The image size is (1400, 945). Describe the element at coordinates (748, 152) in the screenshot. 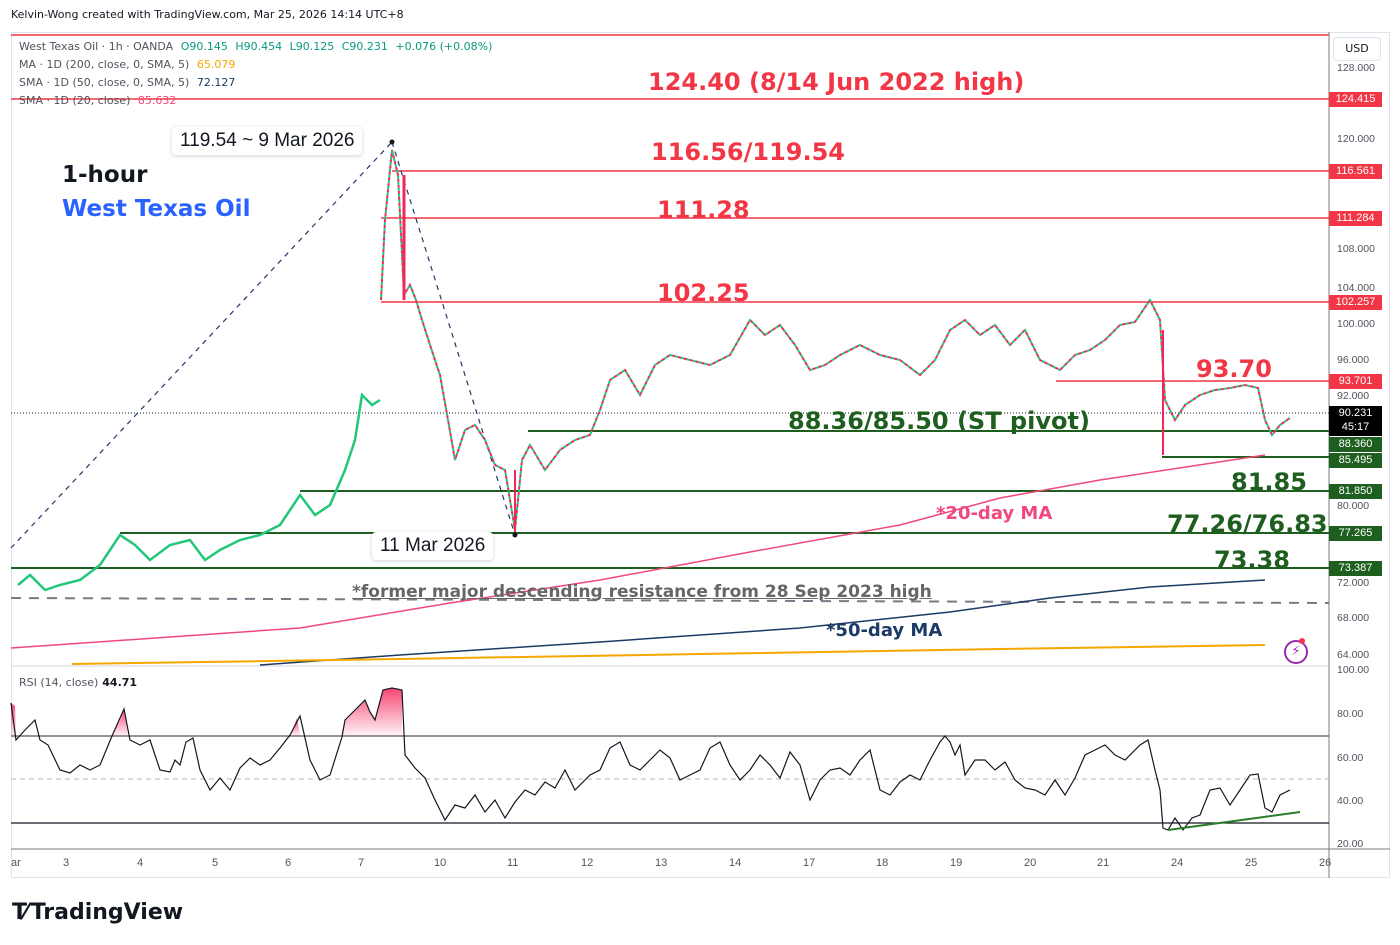

I see `level-116-label: 116.56/119.54` at that location.